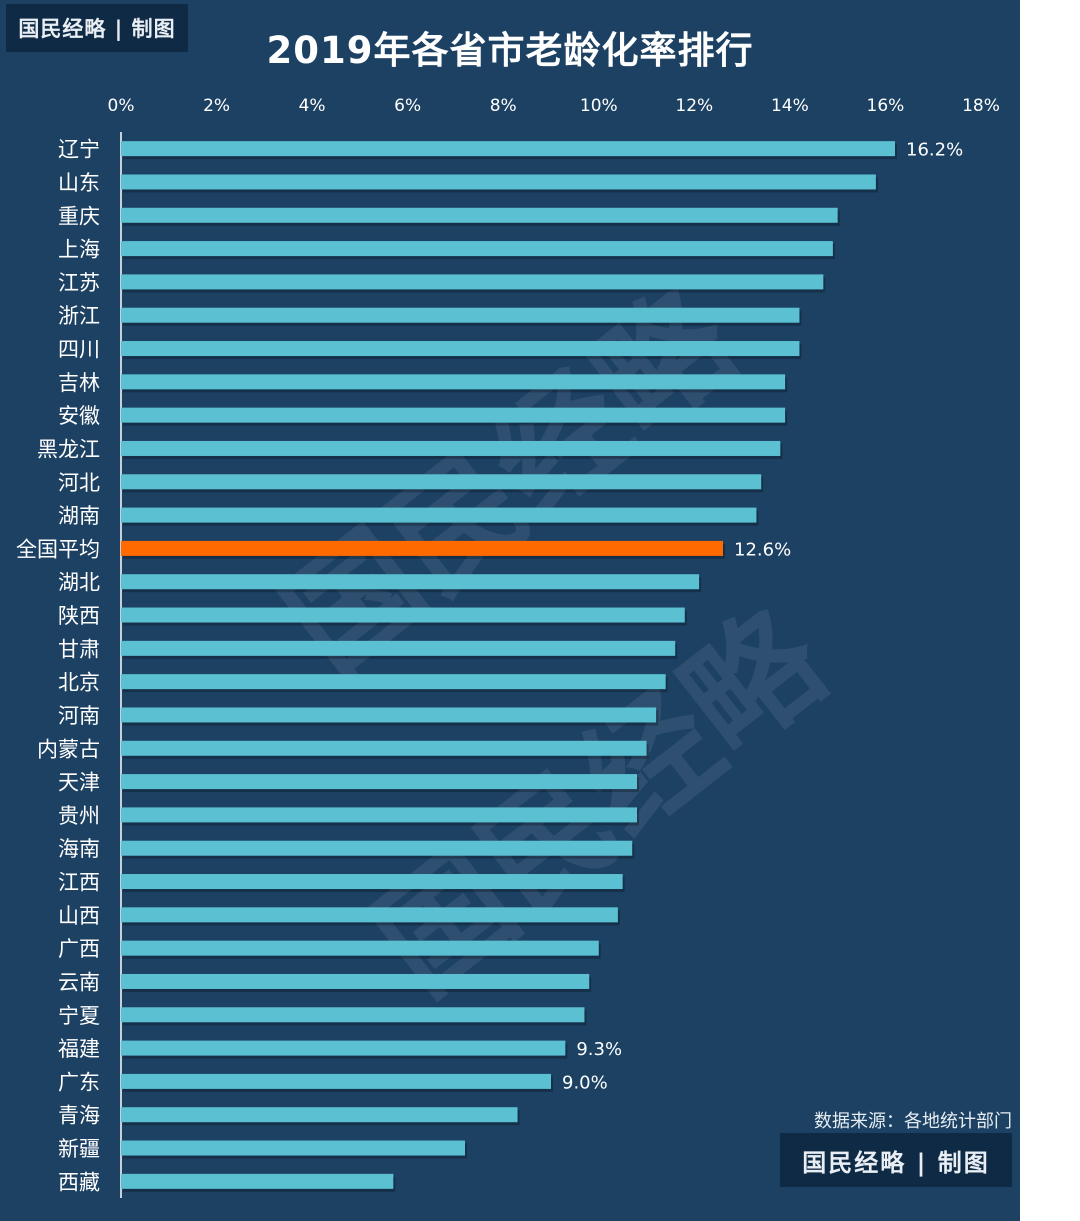 The image size is (1080, 1221). What do you see at coordinates (981, 106) in the screenshot?
I see `x-tick-label: 18%` at bounding box center [981, 106].